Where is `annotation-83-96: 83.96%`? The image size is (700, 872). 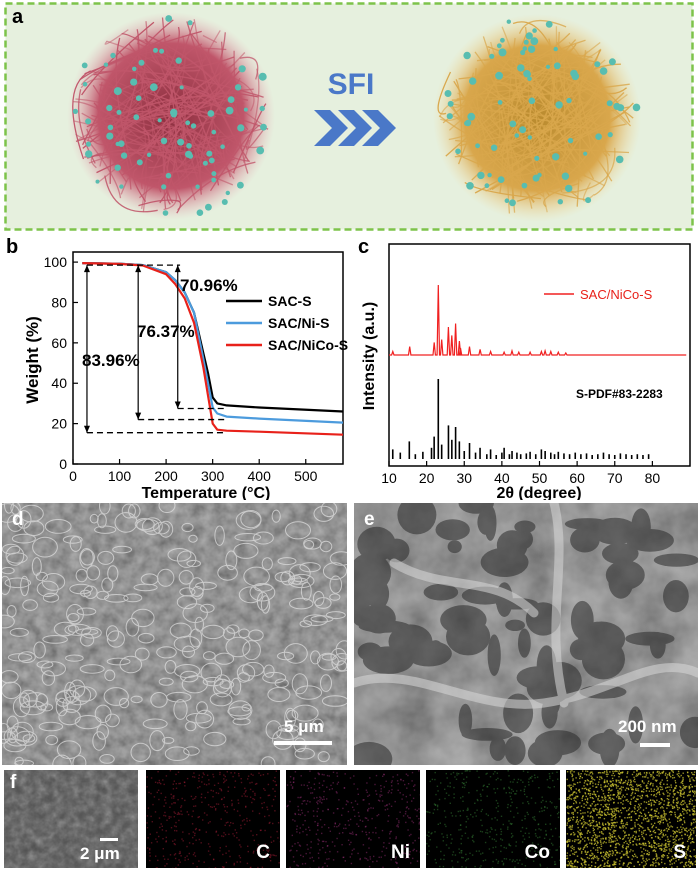
annotation-83-96: 83.96% is located at coordinates (111, 360).